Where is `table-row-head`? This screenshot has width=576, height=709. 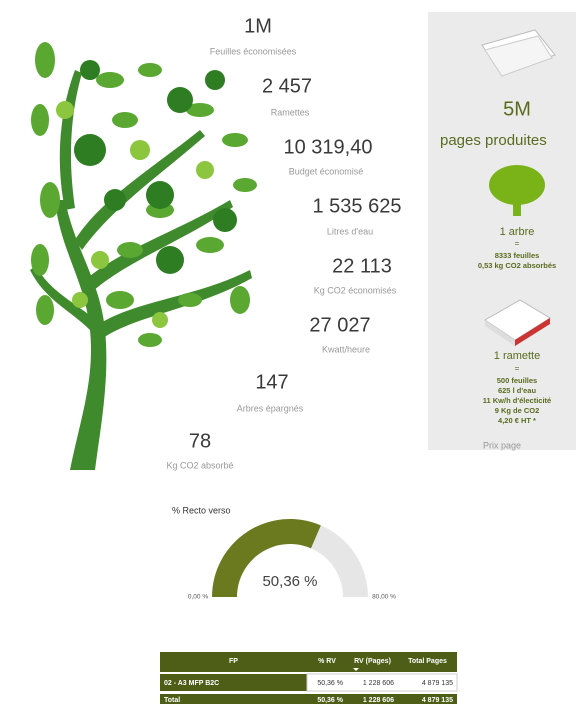
table-row-head is located at coordinates (233, 682).